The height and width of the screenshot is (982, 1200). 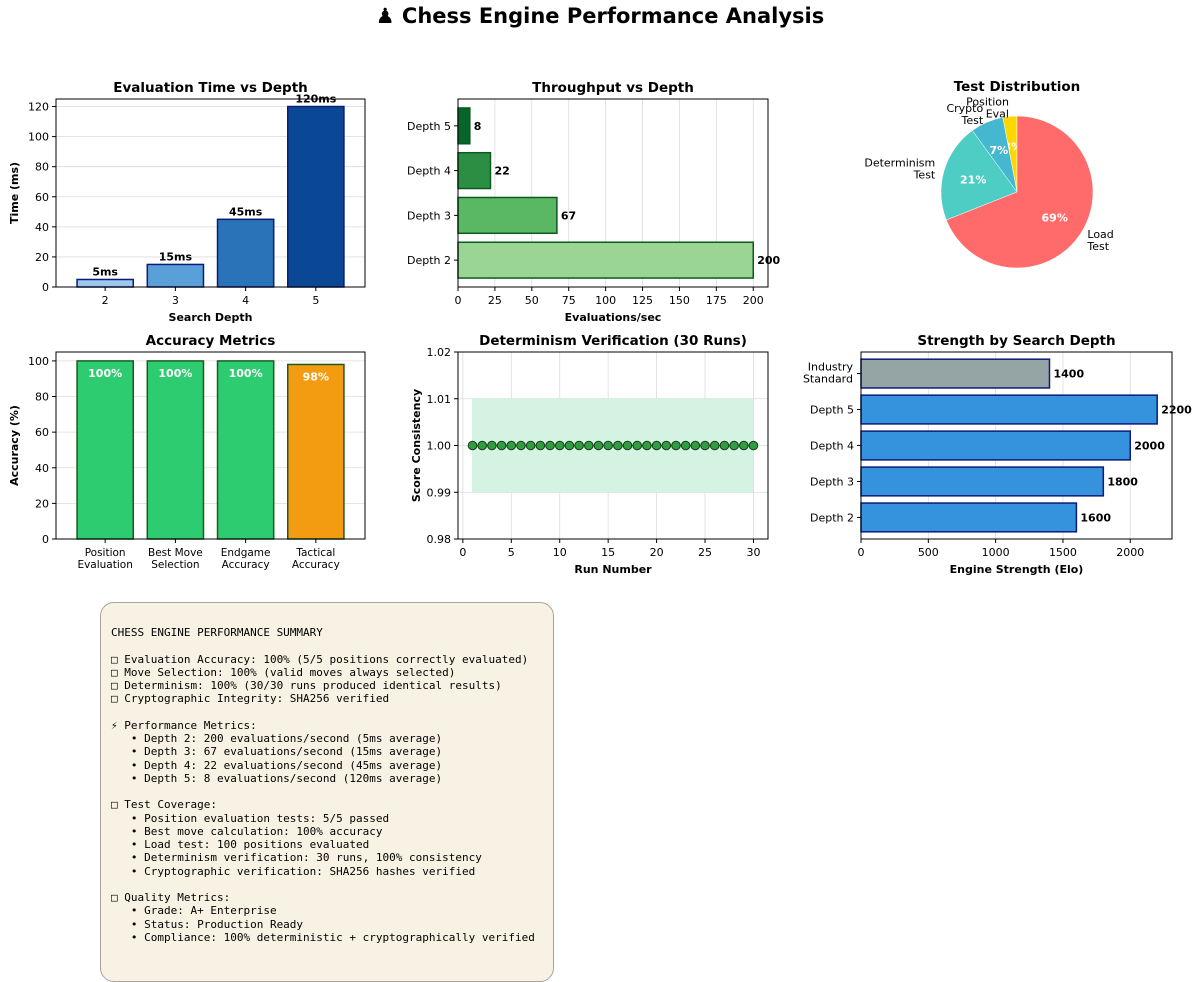 What do you see at coordinates (42, 432) in the screenshot?
I see `y-tick-label: 60` at bounding box center [42, 432].